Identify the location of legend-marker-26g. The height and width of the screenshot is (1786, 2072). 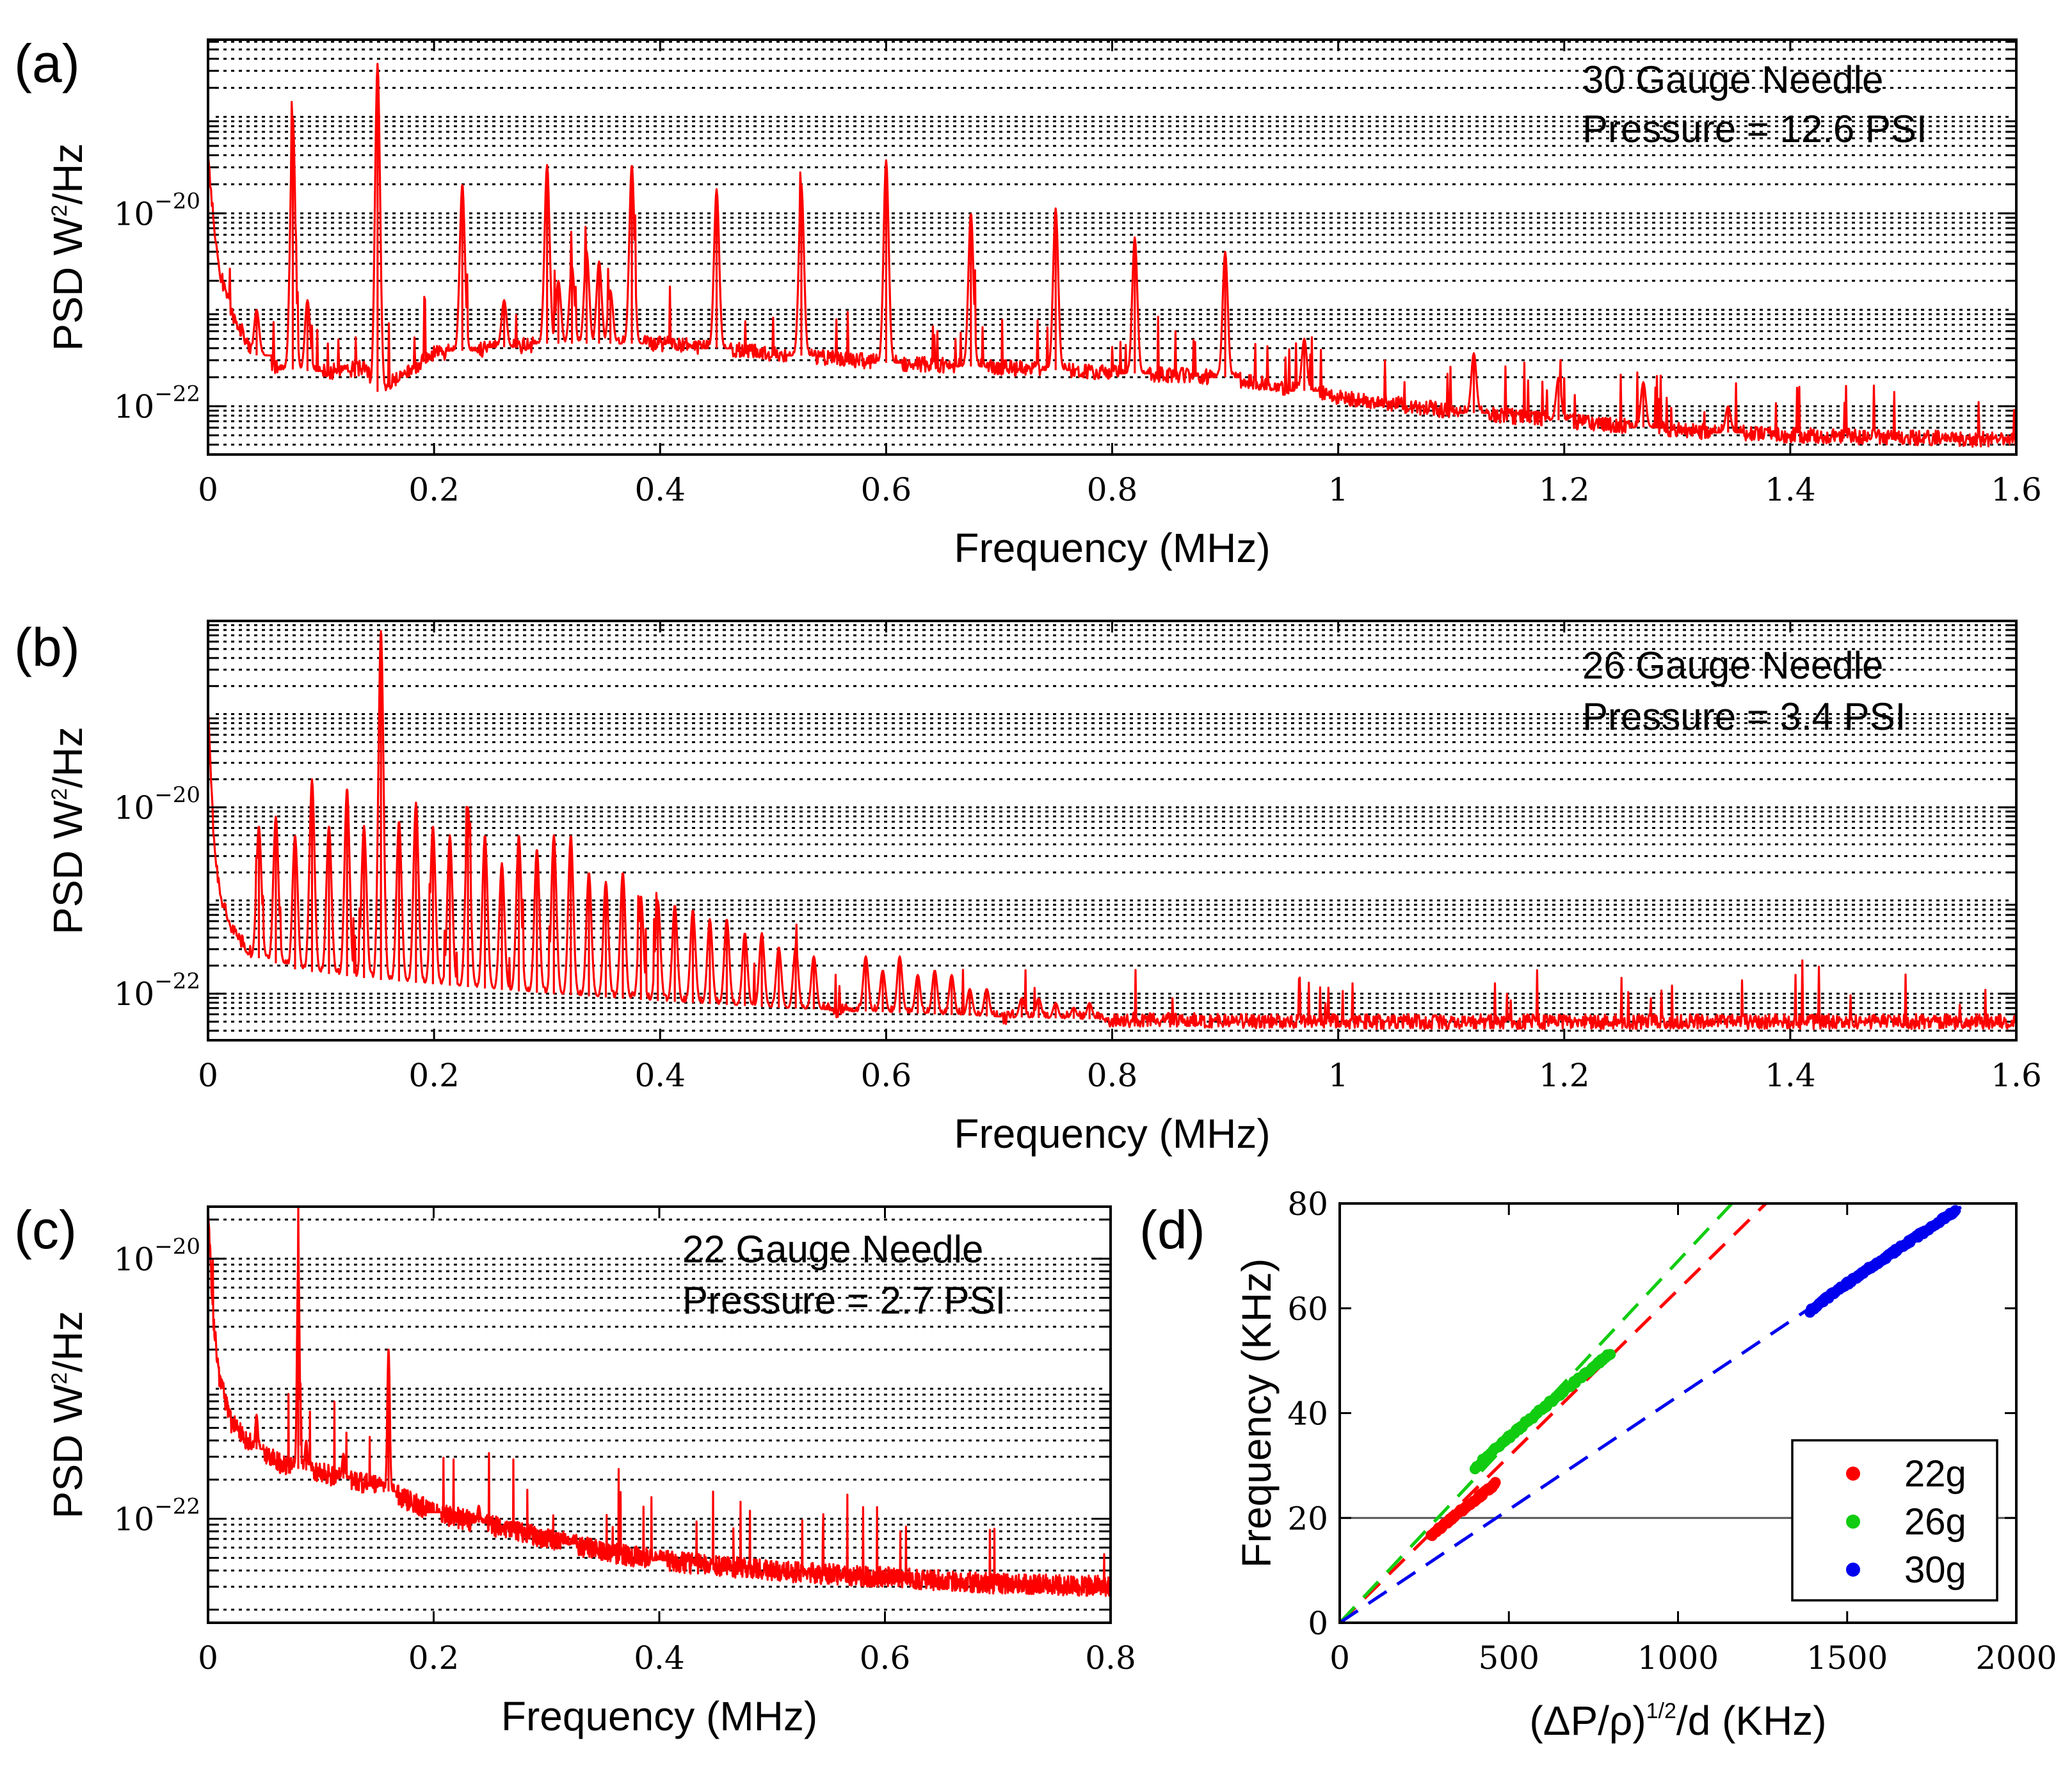
(1853, 1522).